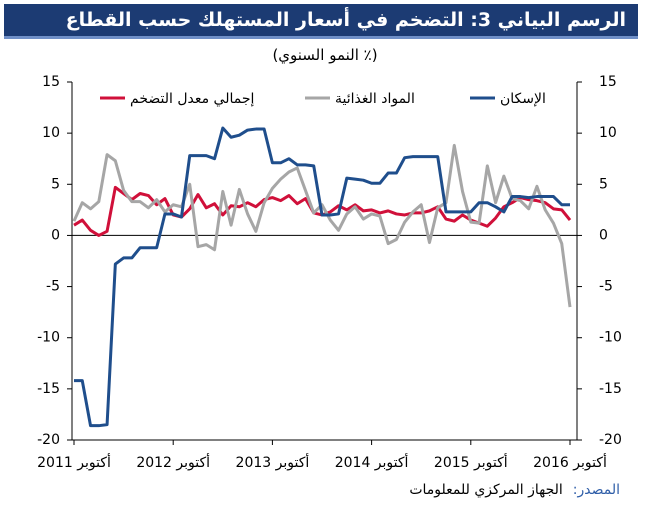  Describe the element at coordinates (610, 440) in the screenshot. I see `y2-tick-label: -20` at that location.